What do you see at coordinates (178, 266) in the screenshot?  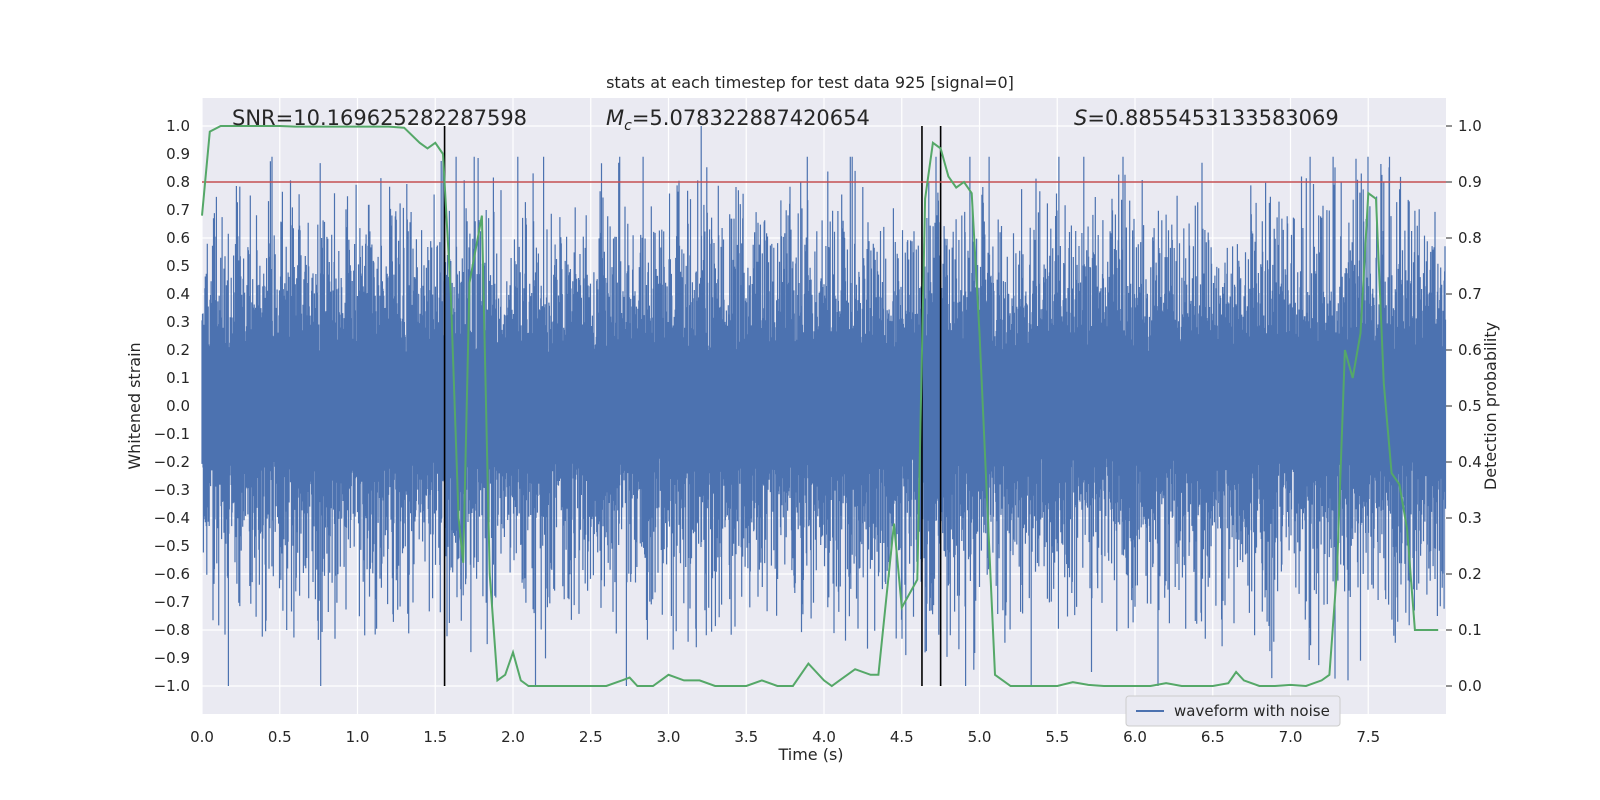 I see `y-tick-label: 0.5` at bounding box center [178, 266].